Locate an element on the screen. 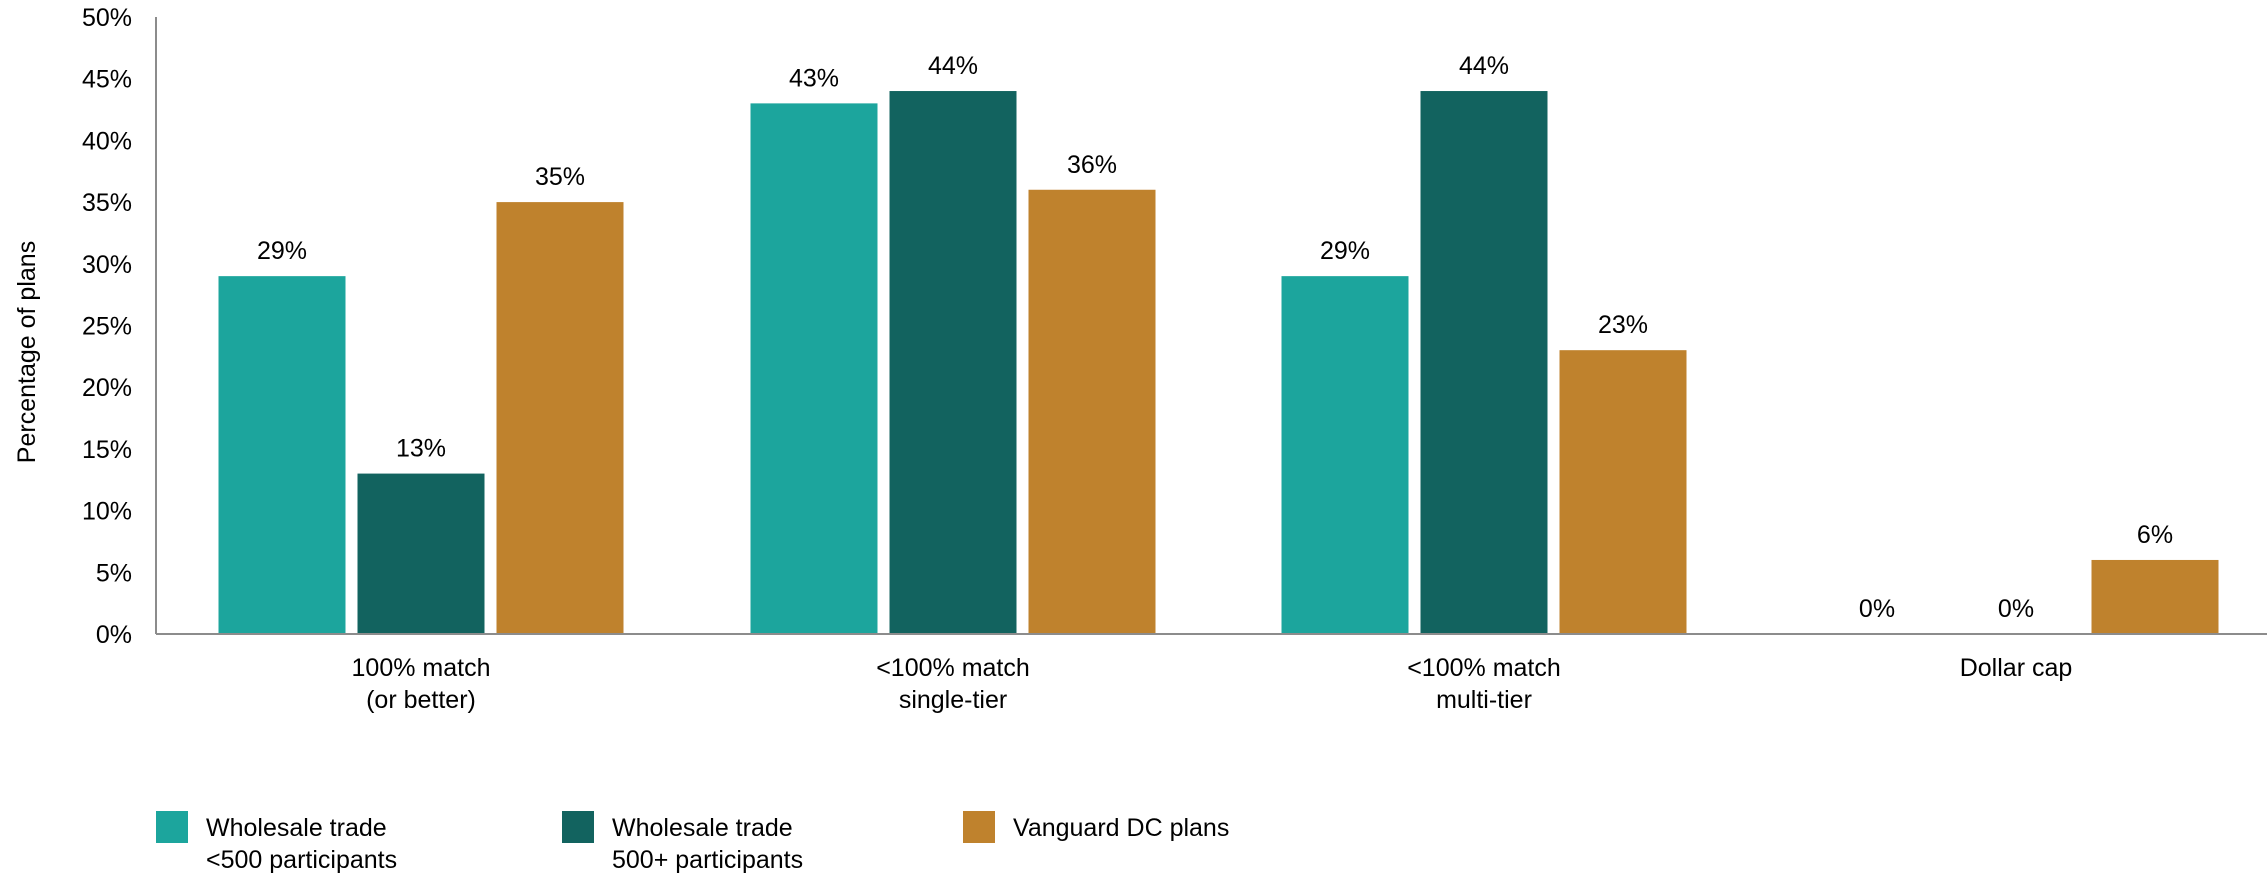  legend-item: Vanguard DC plans is located at coordinates (1096, 827).